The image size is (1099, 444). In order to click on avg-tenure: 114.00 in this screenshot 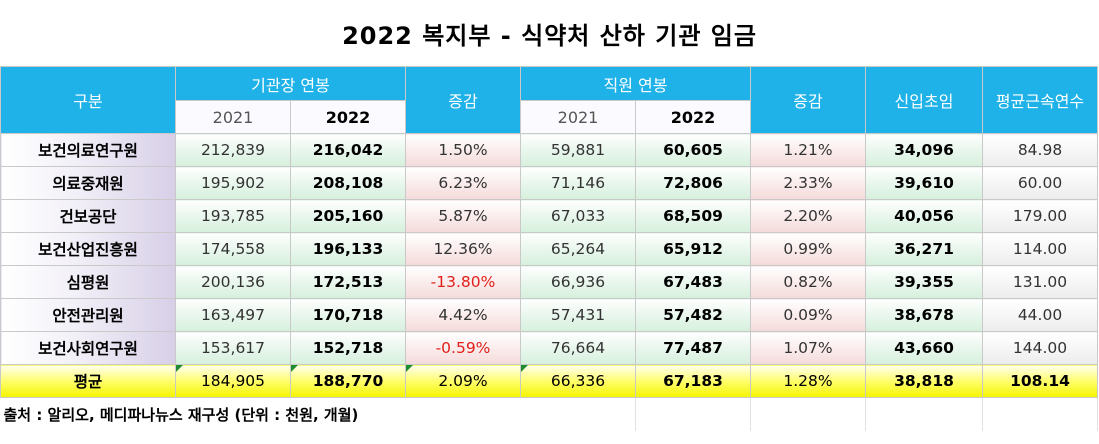, I will do `click(1040, 249)`.